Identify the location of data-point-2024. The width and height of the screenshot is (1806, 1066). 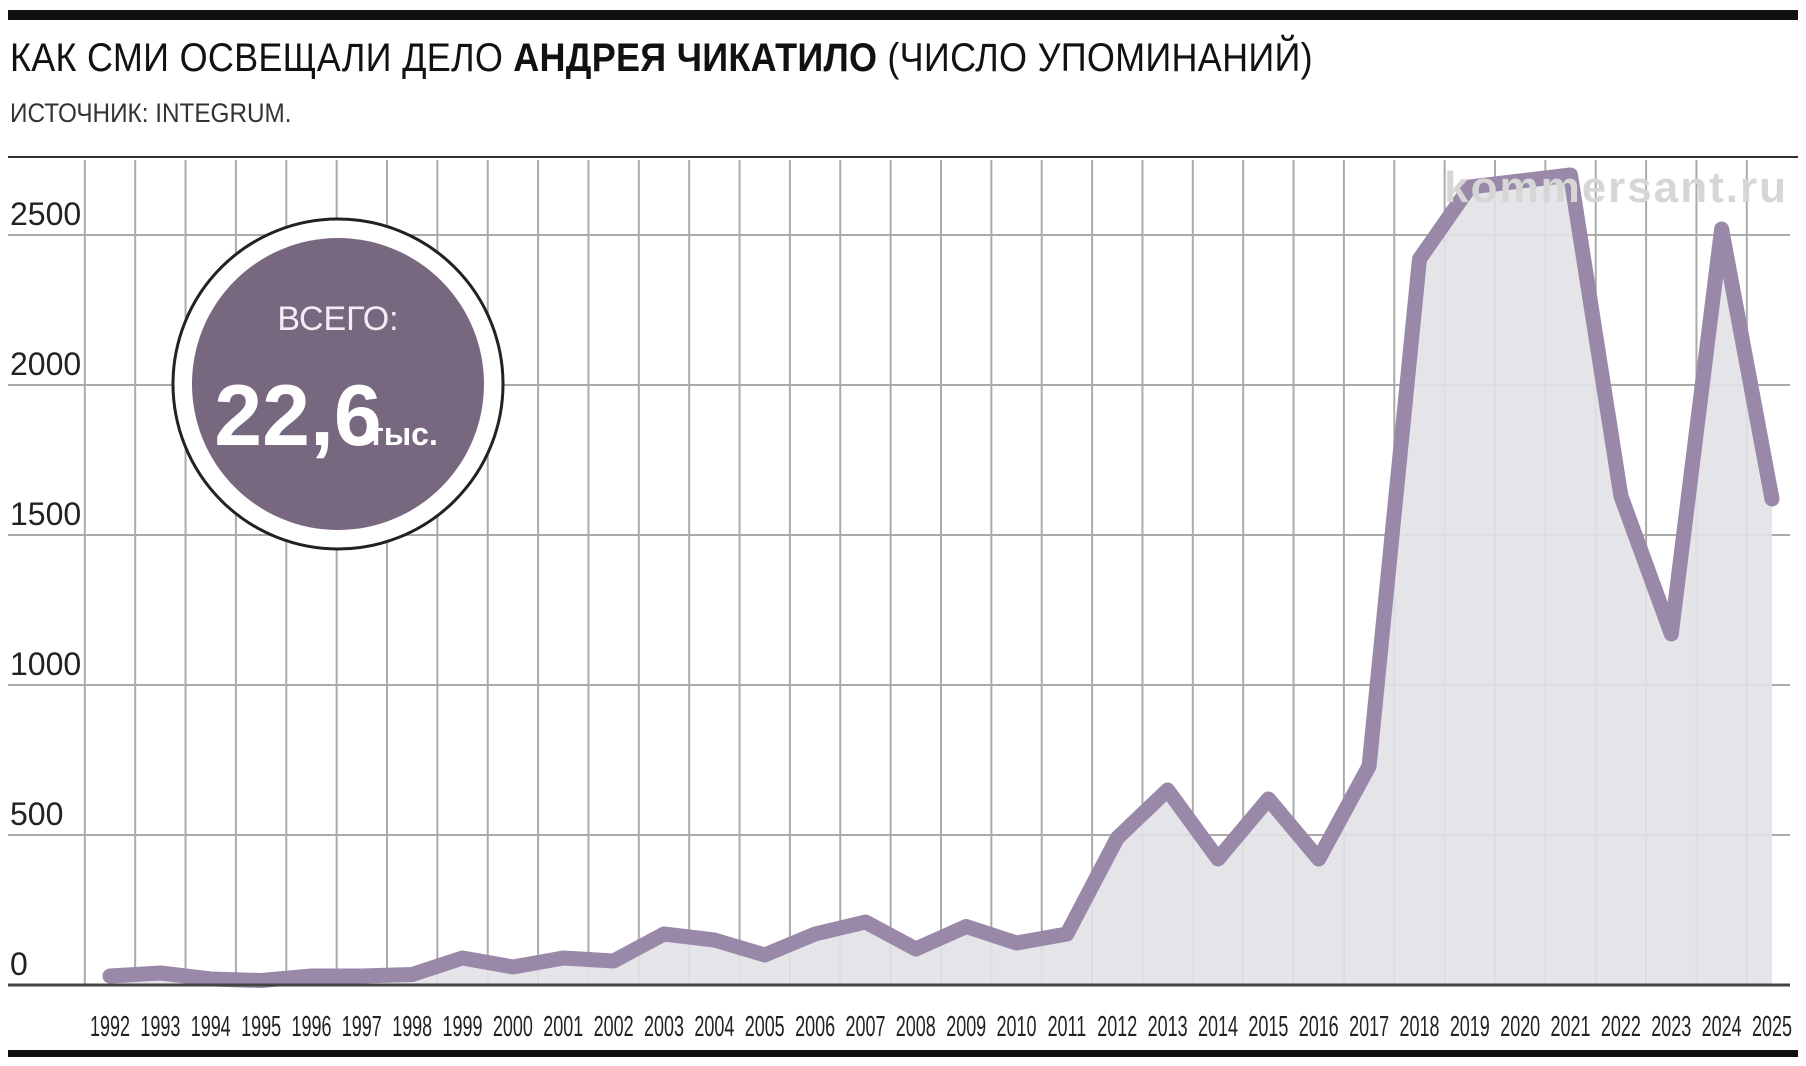
(1721, 229).